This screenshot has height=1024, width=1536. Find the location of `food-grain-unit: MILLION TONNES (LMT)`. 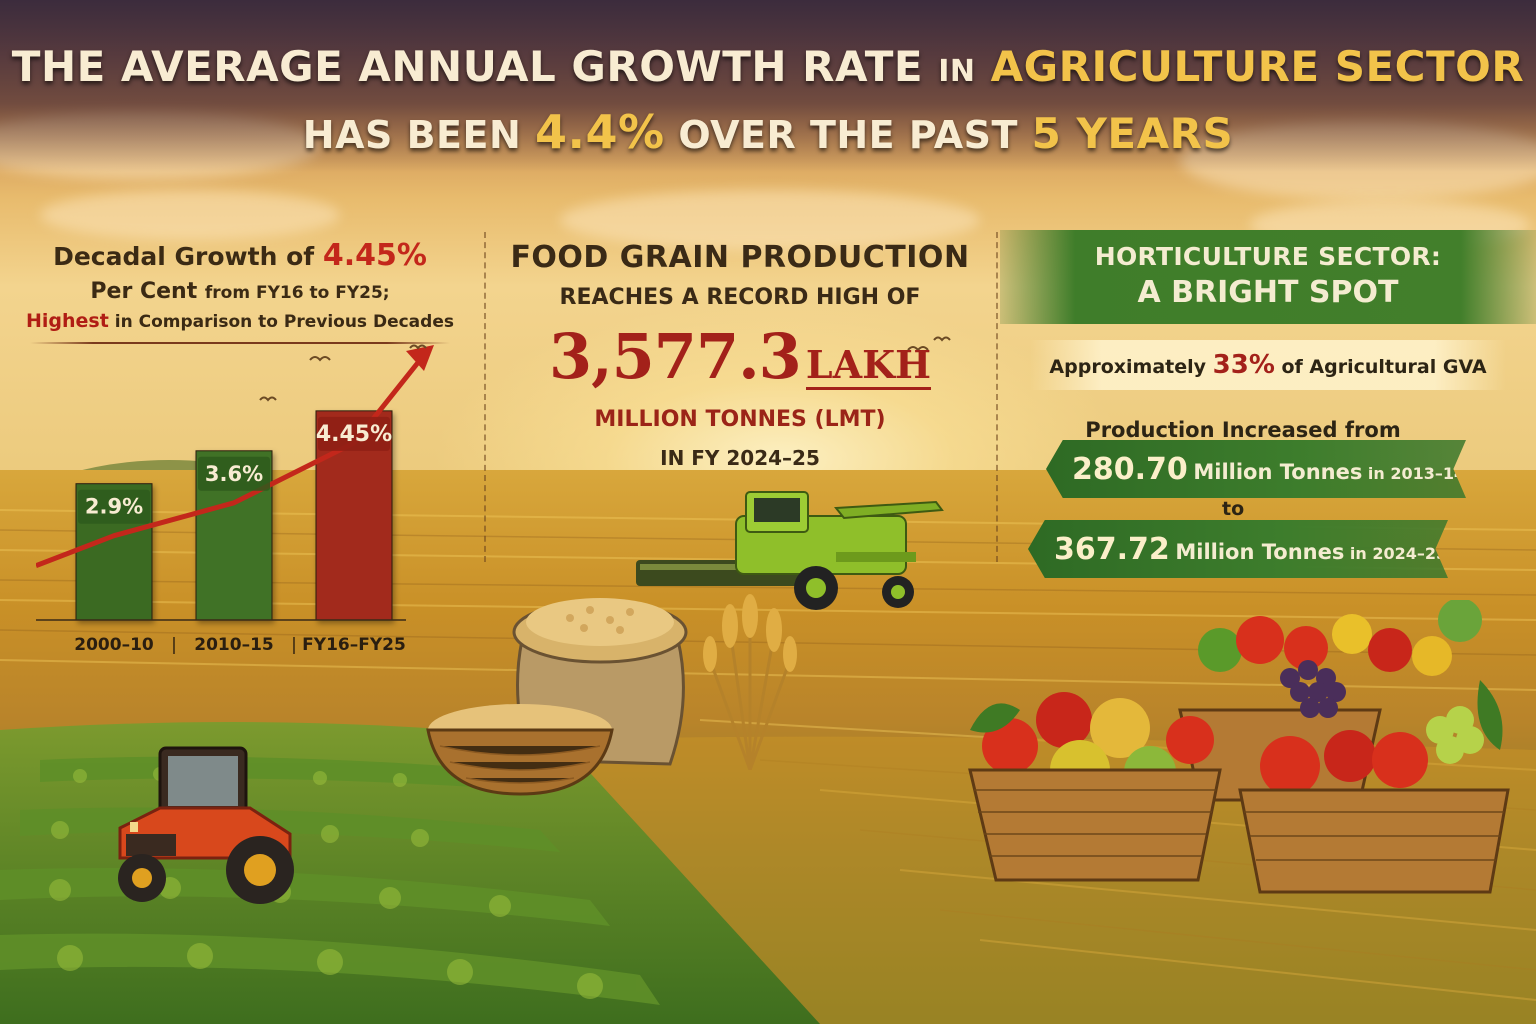

food-grain-unit: MILLION TONNES (LMT) is located at coordinates (740, 419).